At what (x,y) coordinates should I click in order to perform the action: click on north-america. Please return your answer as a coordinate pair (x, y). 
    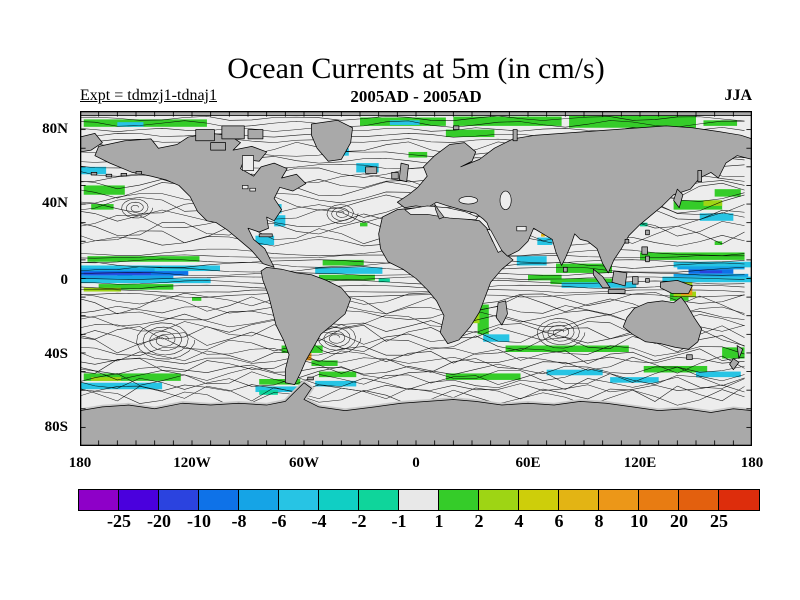
    Looking at the image, I should click on (200, 200).